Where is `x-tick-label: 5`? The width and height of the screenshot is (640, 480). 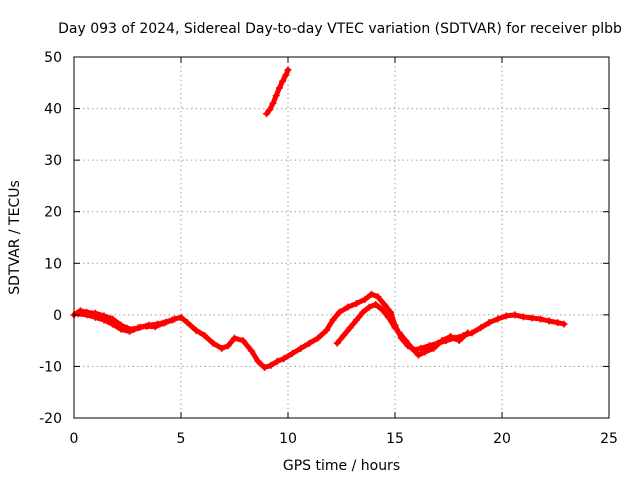 x-tick-label: 5 is located at coordinates (181, 439).